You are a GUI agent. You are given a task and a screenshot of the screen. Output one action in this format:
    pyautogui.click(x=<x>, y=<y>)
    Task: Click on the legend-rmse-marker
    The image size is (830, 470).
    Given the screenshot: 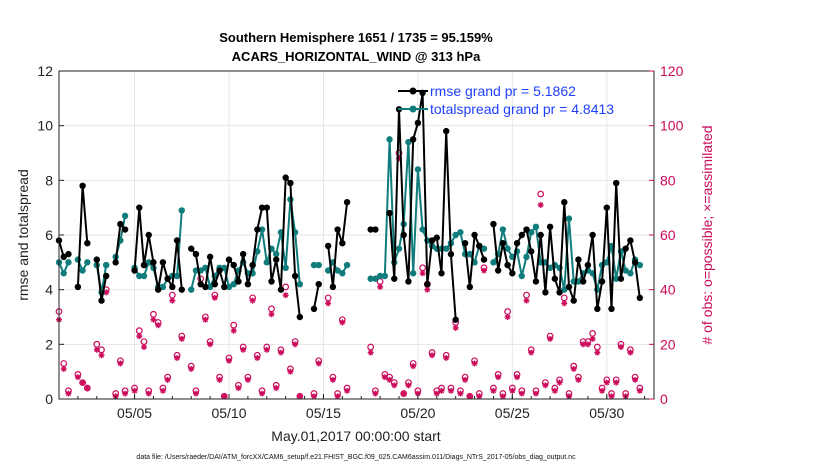 What is the action you would take?
    pyautogui.click(x=413, y=91)
    